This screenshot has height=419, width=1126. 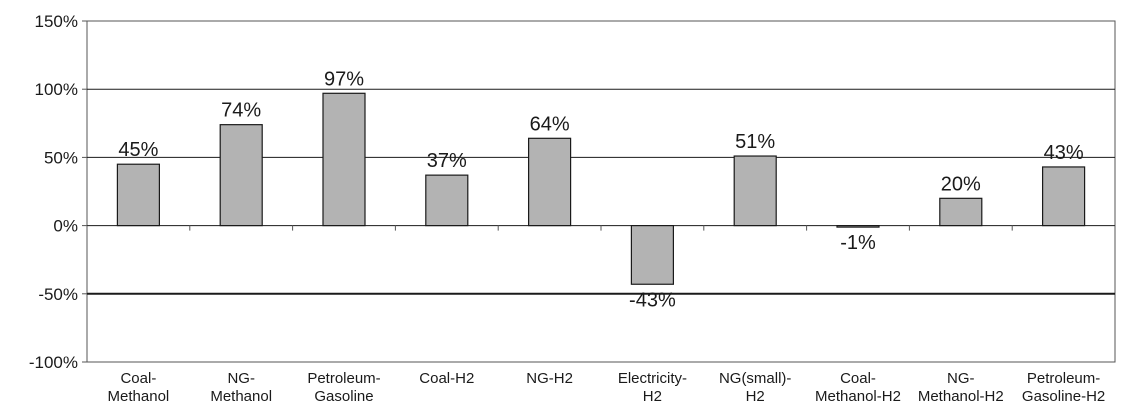 I want to click on y-tick-label: 50%, so click(x=61, y=157).